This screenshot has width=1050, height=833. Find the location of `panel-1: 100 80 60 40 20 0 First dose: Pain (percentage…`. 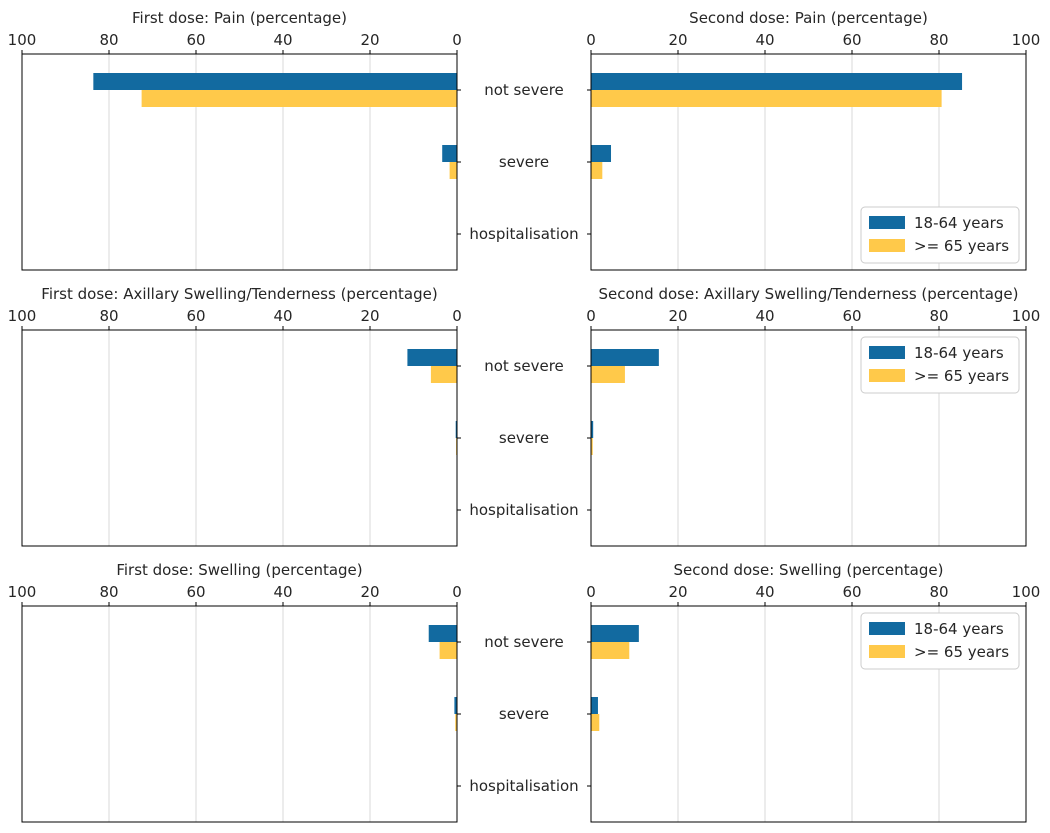

panel-1: 100 80 60 40 20 0 First dose: Pain (percentage… is located at coordinates (235, 140).